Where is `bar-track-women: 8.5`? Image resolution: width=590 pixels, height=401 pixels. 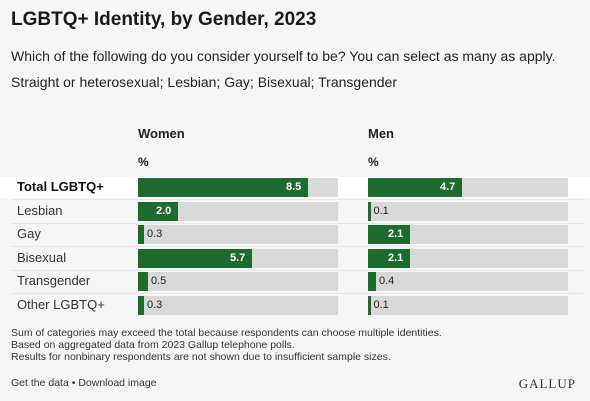
bar-track-women: 8.5 is located at coordinates (238, 187).